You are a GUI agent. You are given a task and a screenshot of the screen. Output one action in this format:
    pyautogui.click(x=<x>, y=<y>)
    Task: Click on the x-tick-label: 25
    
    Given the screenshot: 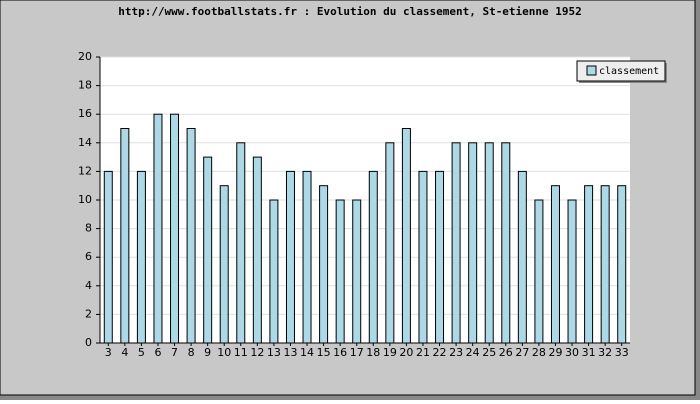 What is the action you would take?
    pyautogui.click(x=489, y=352)
    